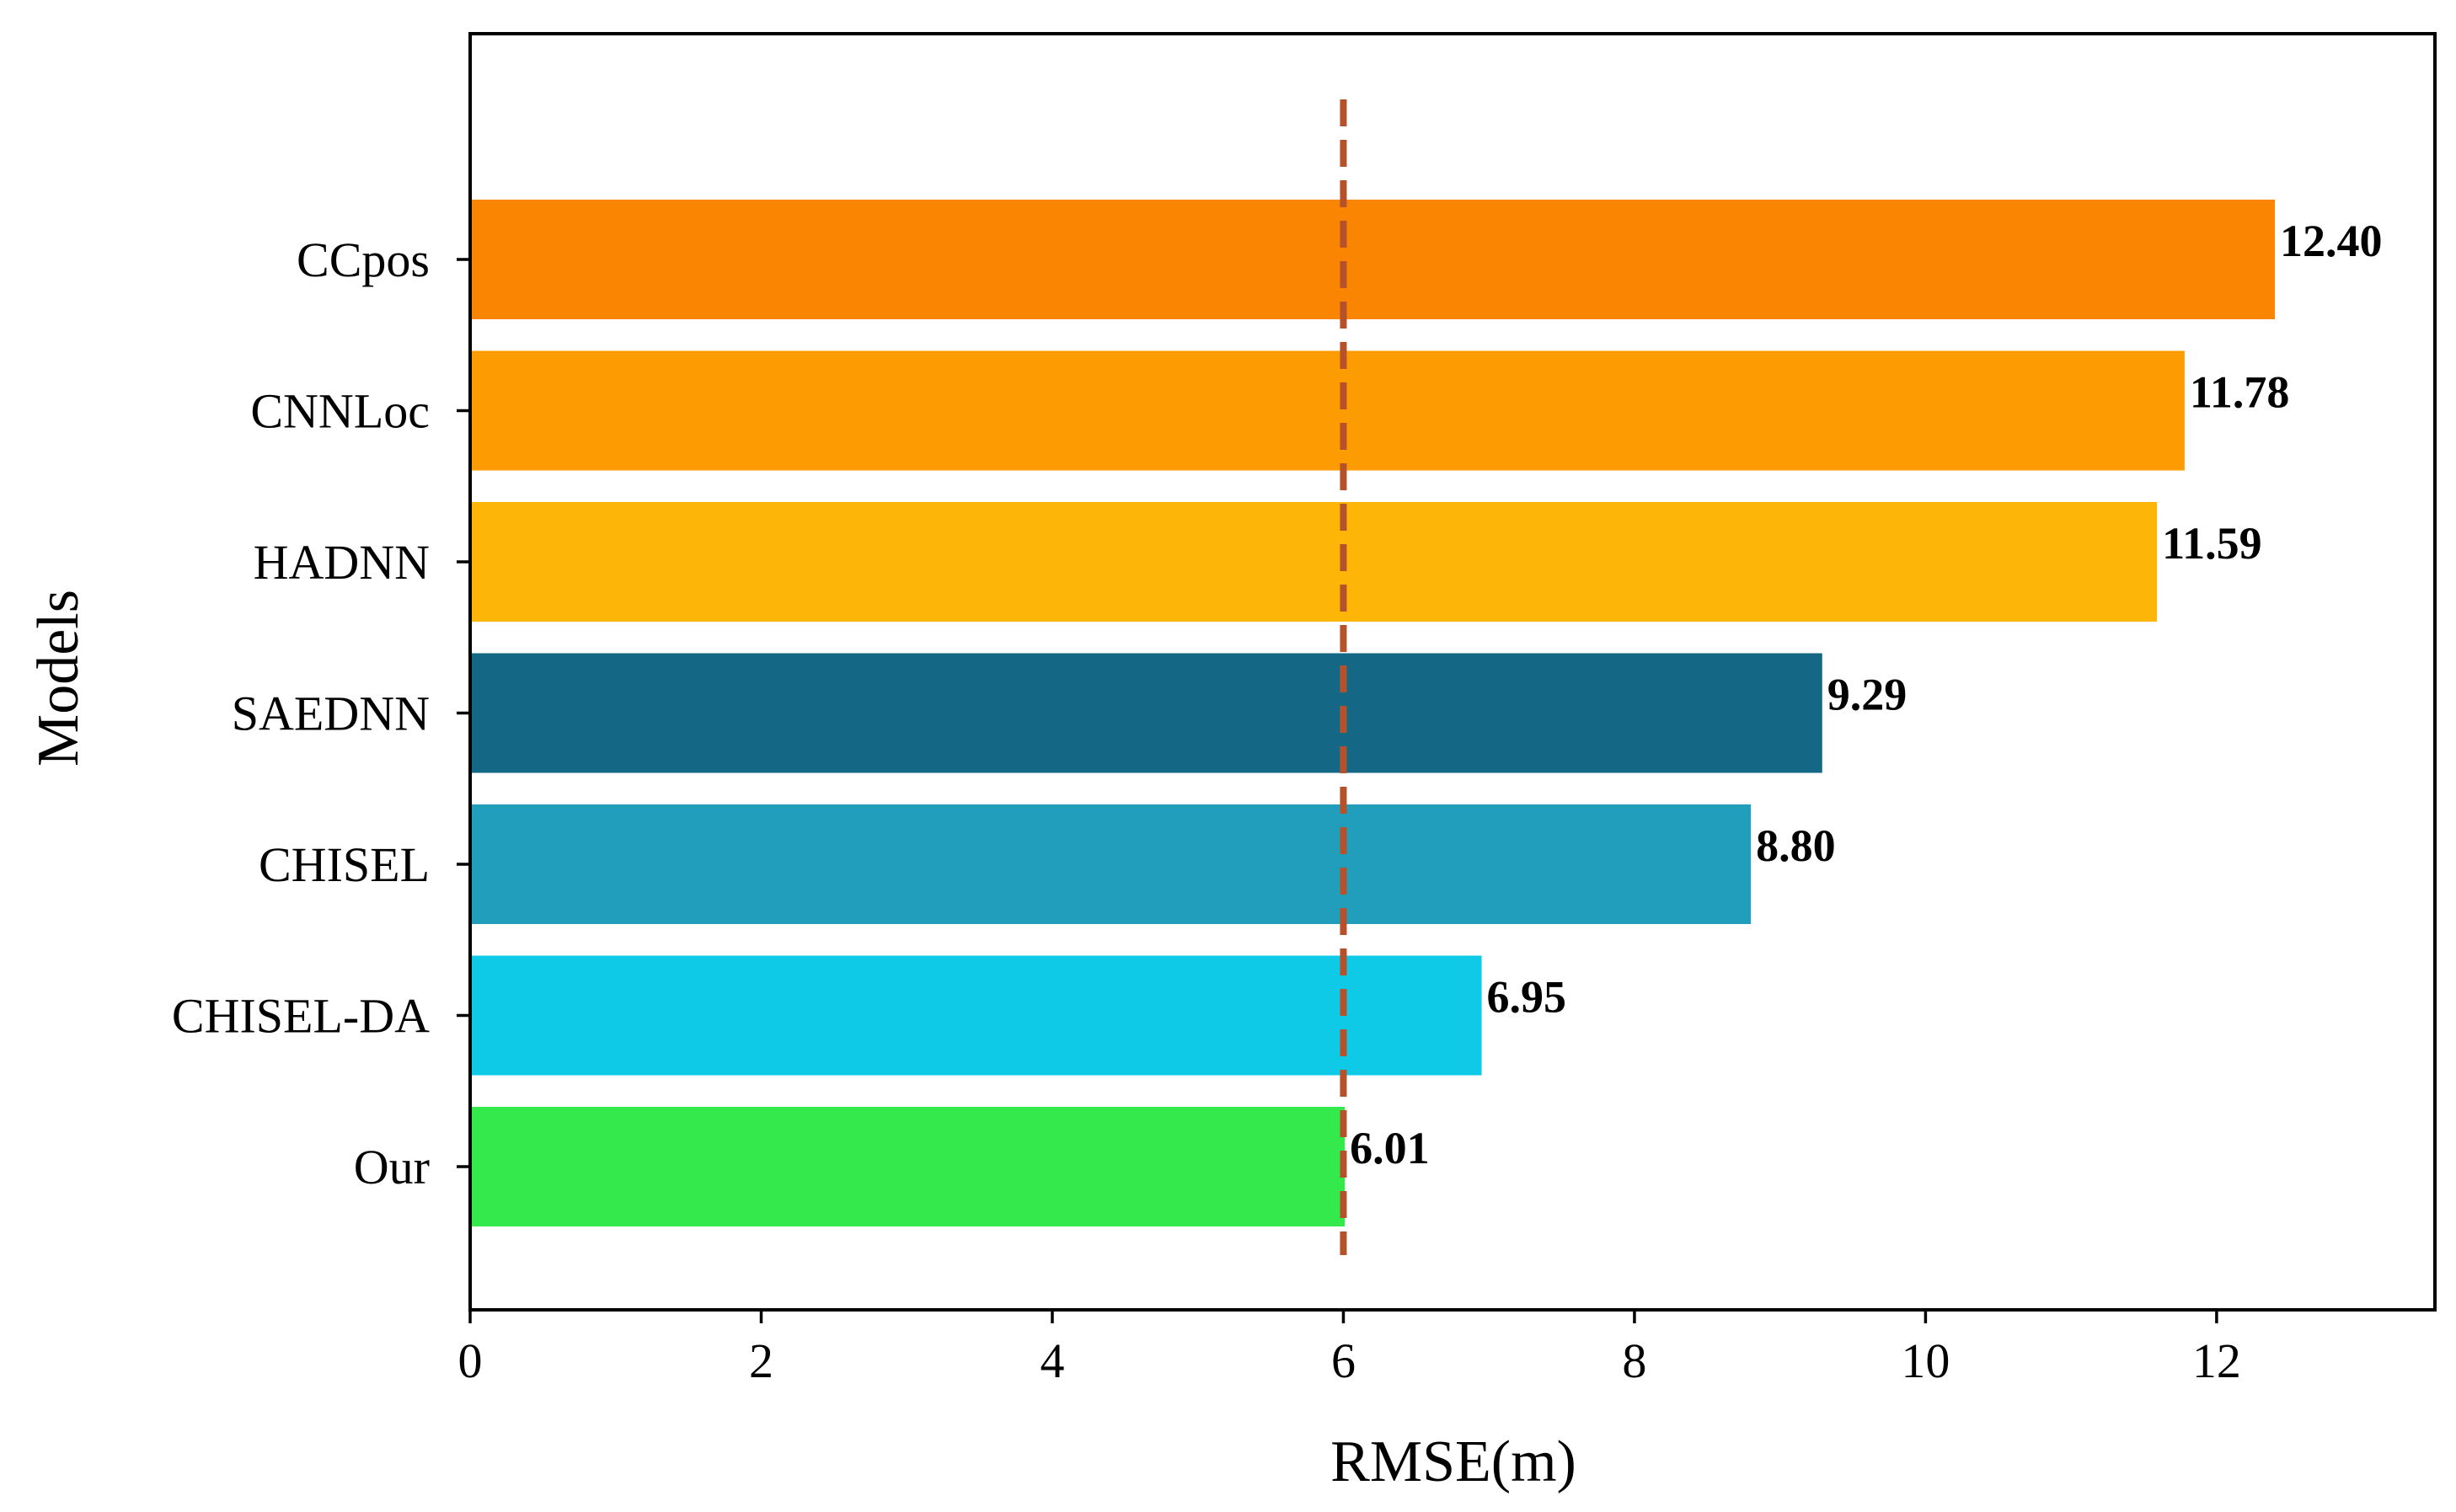 This screenshot has height=1512, width=2456. I want to click on x-tick-label-10: 10, so click(1925, 1360).